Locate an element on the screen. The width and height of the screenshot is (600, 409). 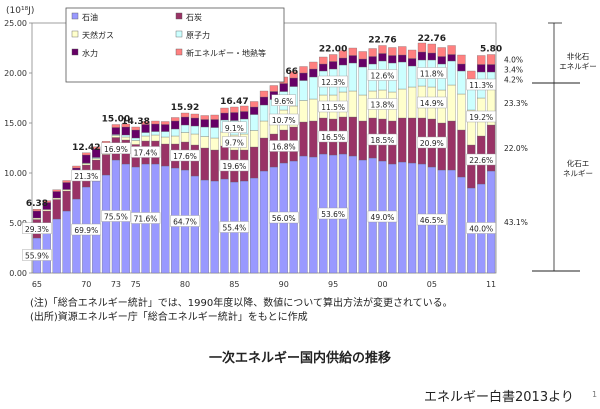
x-tick-label: 80 is located at coordinates (185, 284).